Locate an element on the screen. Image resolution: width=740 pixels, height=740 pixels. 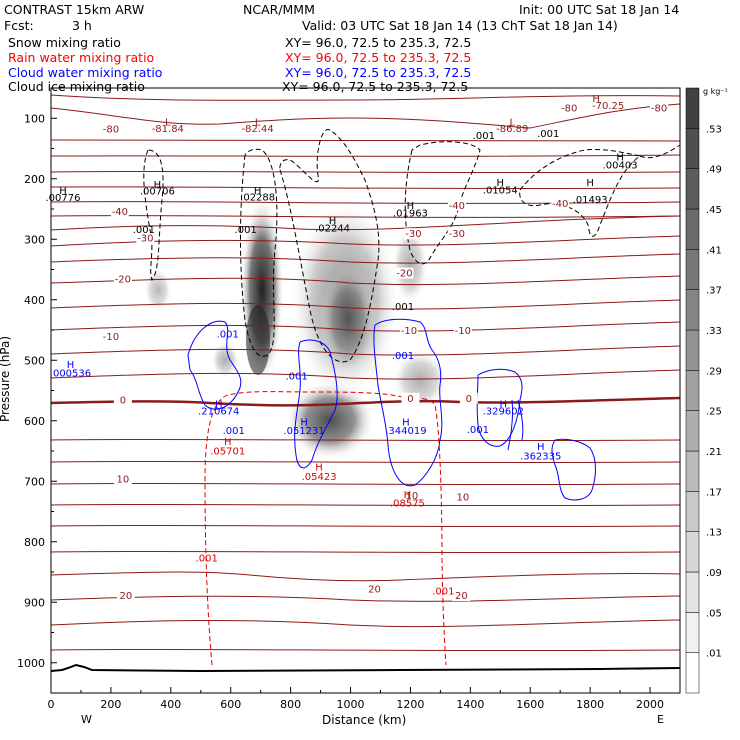
x-tick-label: 0 is located at coordinates (51, 704).